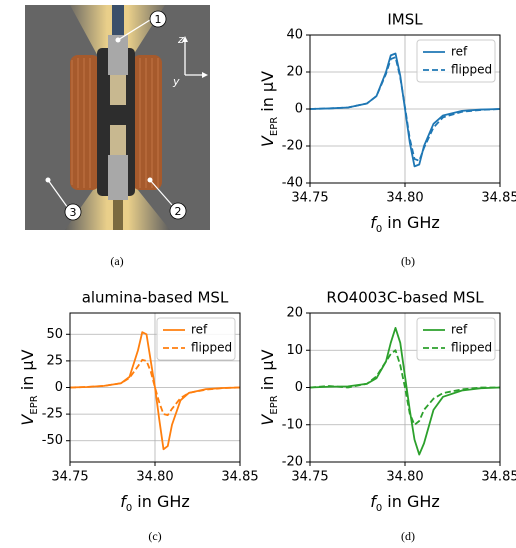 The height and width of the screenshot is (548, 516). Describe the element at coordinates (178, 211) in the screenshot. I see `photo-label: 2` at that location.